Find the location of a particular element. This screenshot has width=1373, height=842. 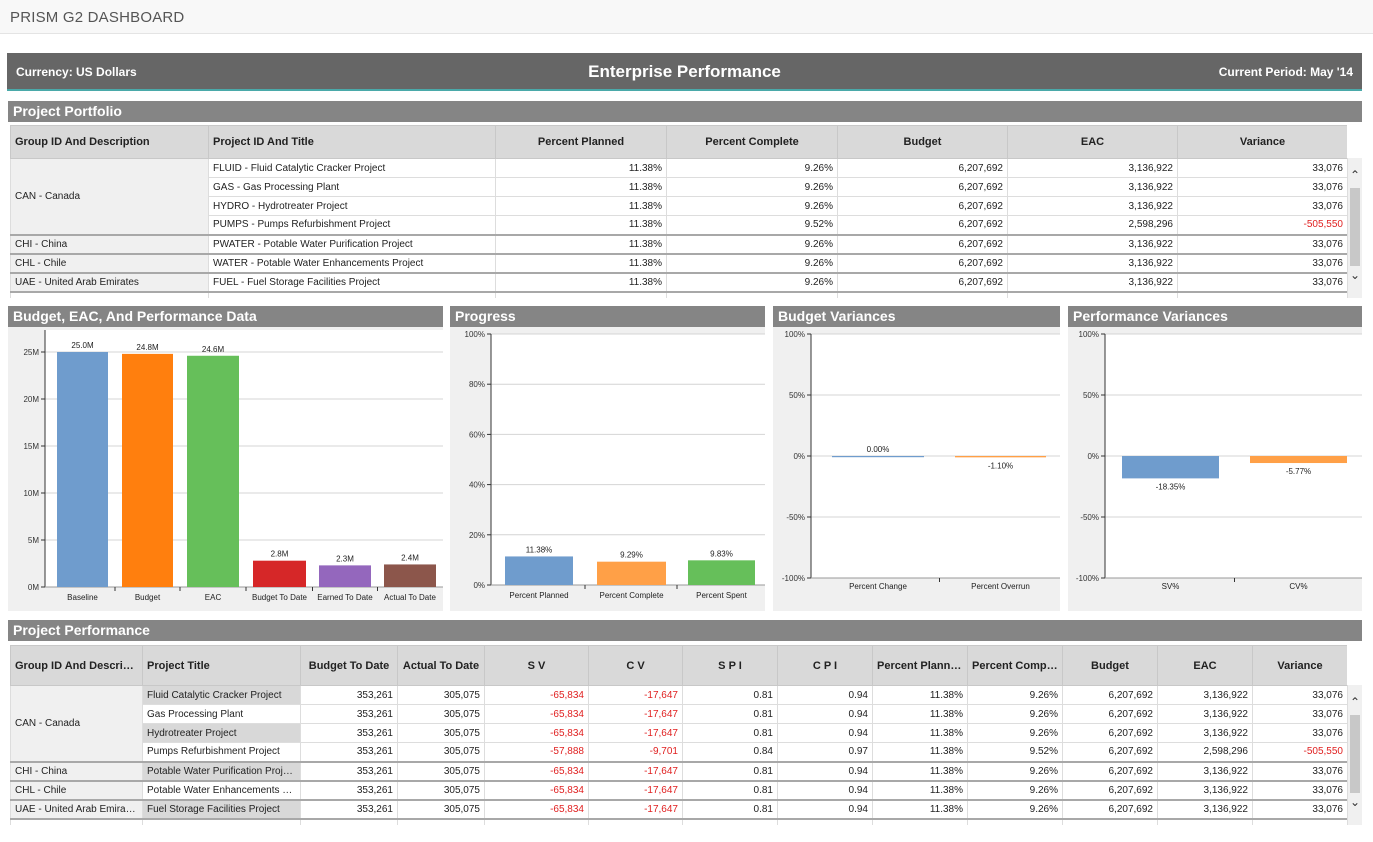

x-tick-label: Budget To Date is located at coordinates (280, 597).